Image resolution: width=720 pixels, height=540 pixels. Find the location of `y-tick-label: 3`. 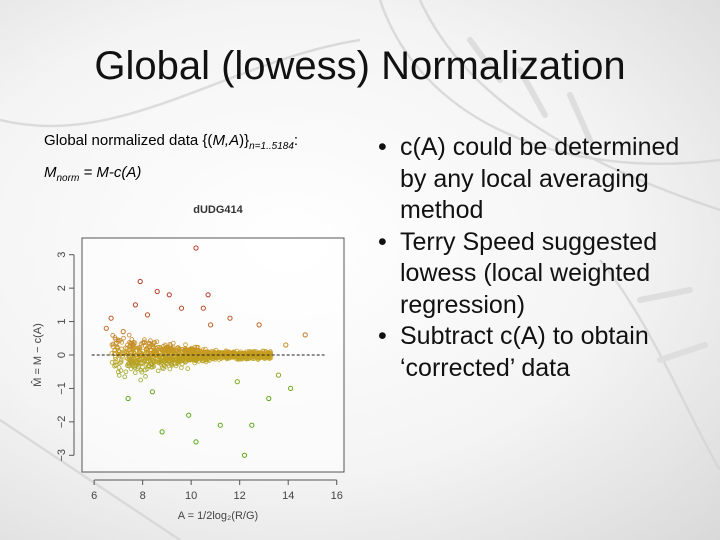

y-tick-label: 3 is located at coordinates (62, 255).